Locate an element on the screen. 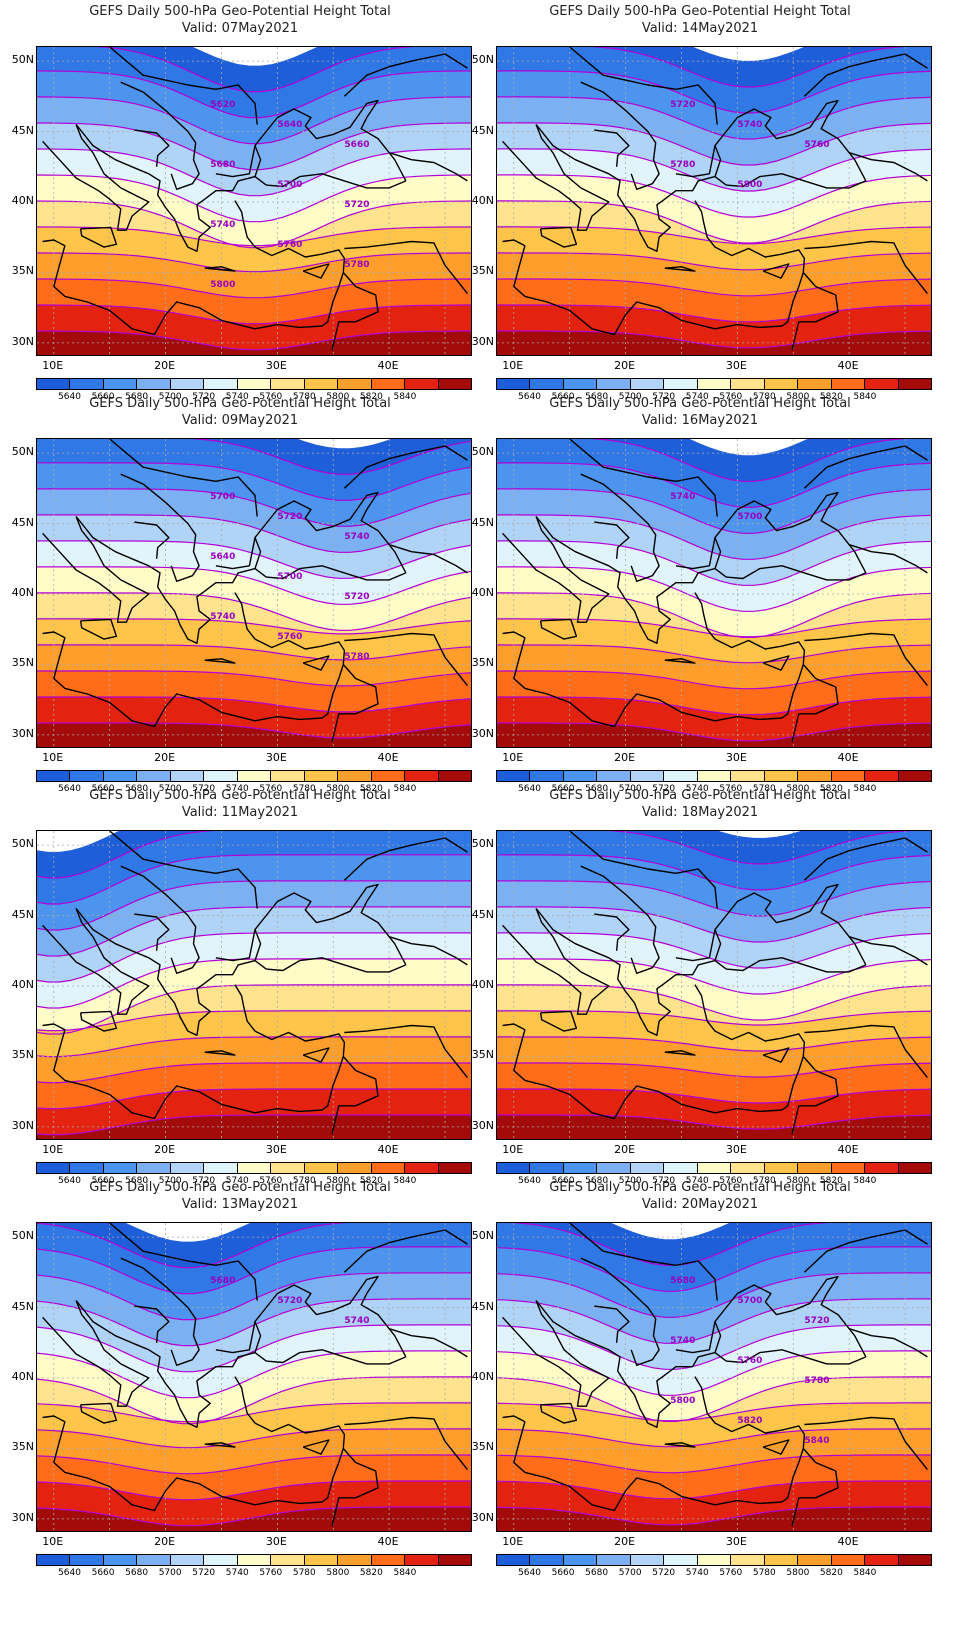 This screenshot has height=1640, width=964. colorbar-level-label: 5780 is located at coordinates (304, 1573).